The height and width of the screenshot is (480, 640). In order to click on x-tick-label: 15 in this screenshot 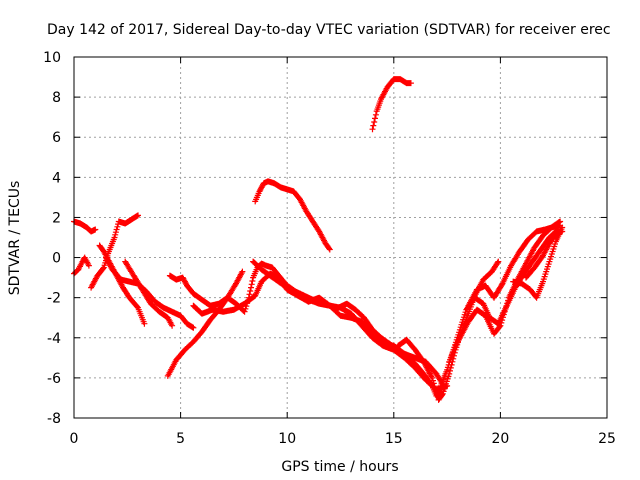, I will do `click(394, 439)`.